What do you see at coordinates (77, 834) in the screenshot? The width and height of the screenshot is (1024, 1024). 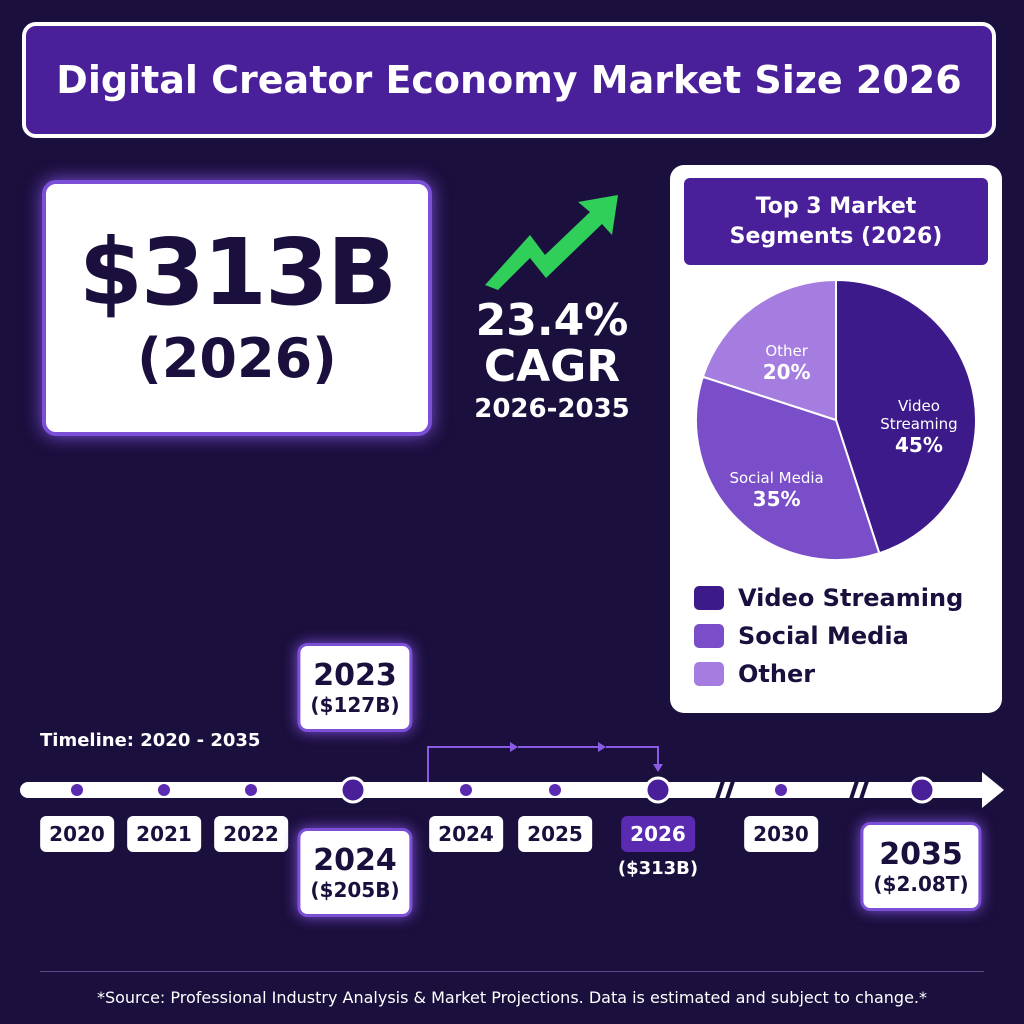 I see `timeline-tick: 2020` at bounding box center [77, 834].